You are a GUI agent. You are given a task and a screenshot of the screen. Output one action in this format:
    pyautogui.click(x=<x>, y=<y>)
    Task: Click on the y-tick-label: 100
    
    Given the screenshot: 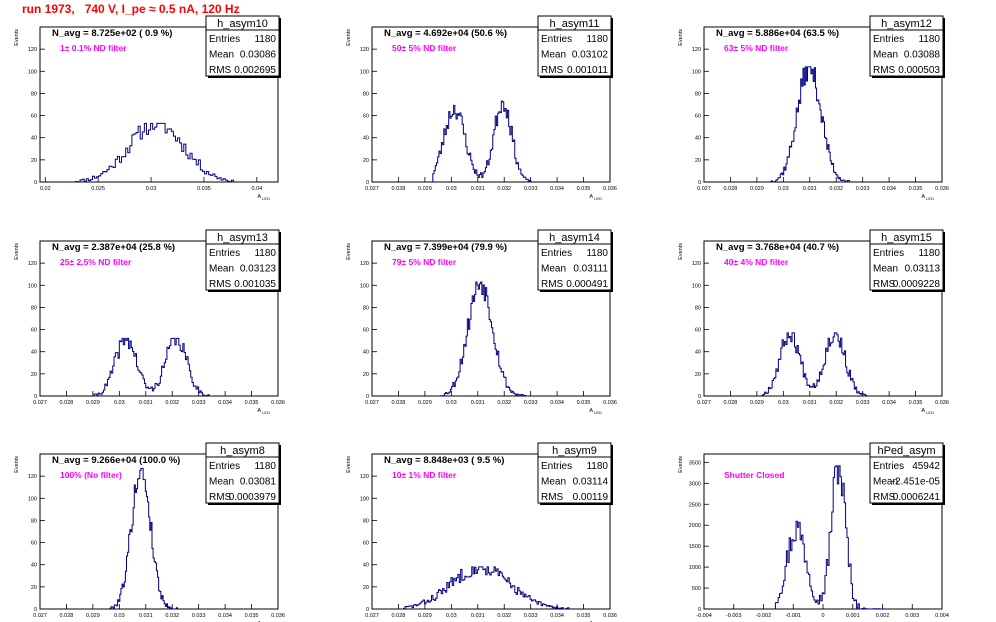 What is the action you would take?
    pyautogui.click(x=32, y=286)
    